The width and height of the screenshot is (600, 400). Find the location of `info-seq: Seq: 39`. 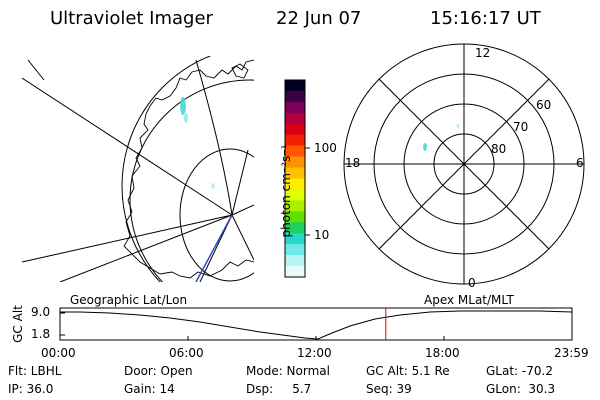

info-seq: Seq: 39 is located at coordinates (389, 389).